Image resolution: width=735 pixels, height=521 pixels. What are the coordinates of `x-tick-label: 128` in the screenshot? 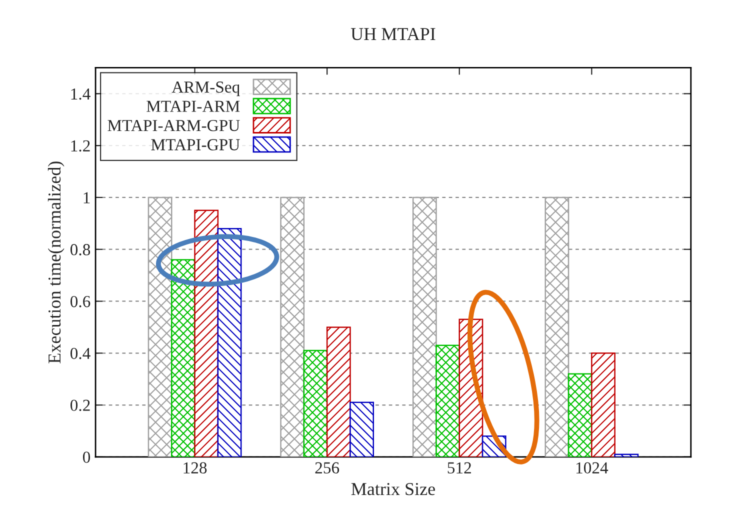 It's located at (195, 468).